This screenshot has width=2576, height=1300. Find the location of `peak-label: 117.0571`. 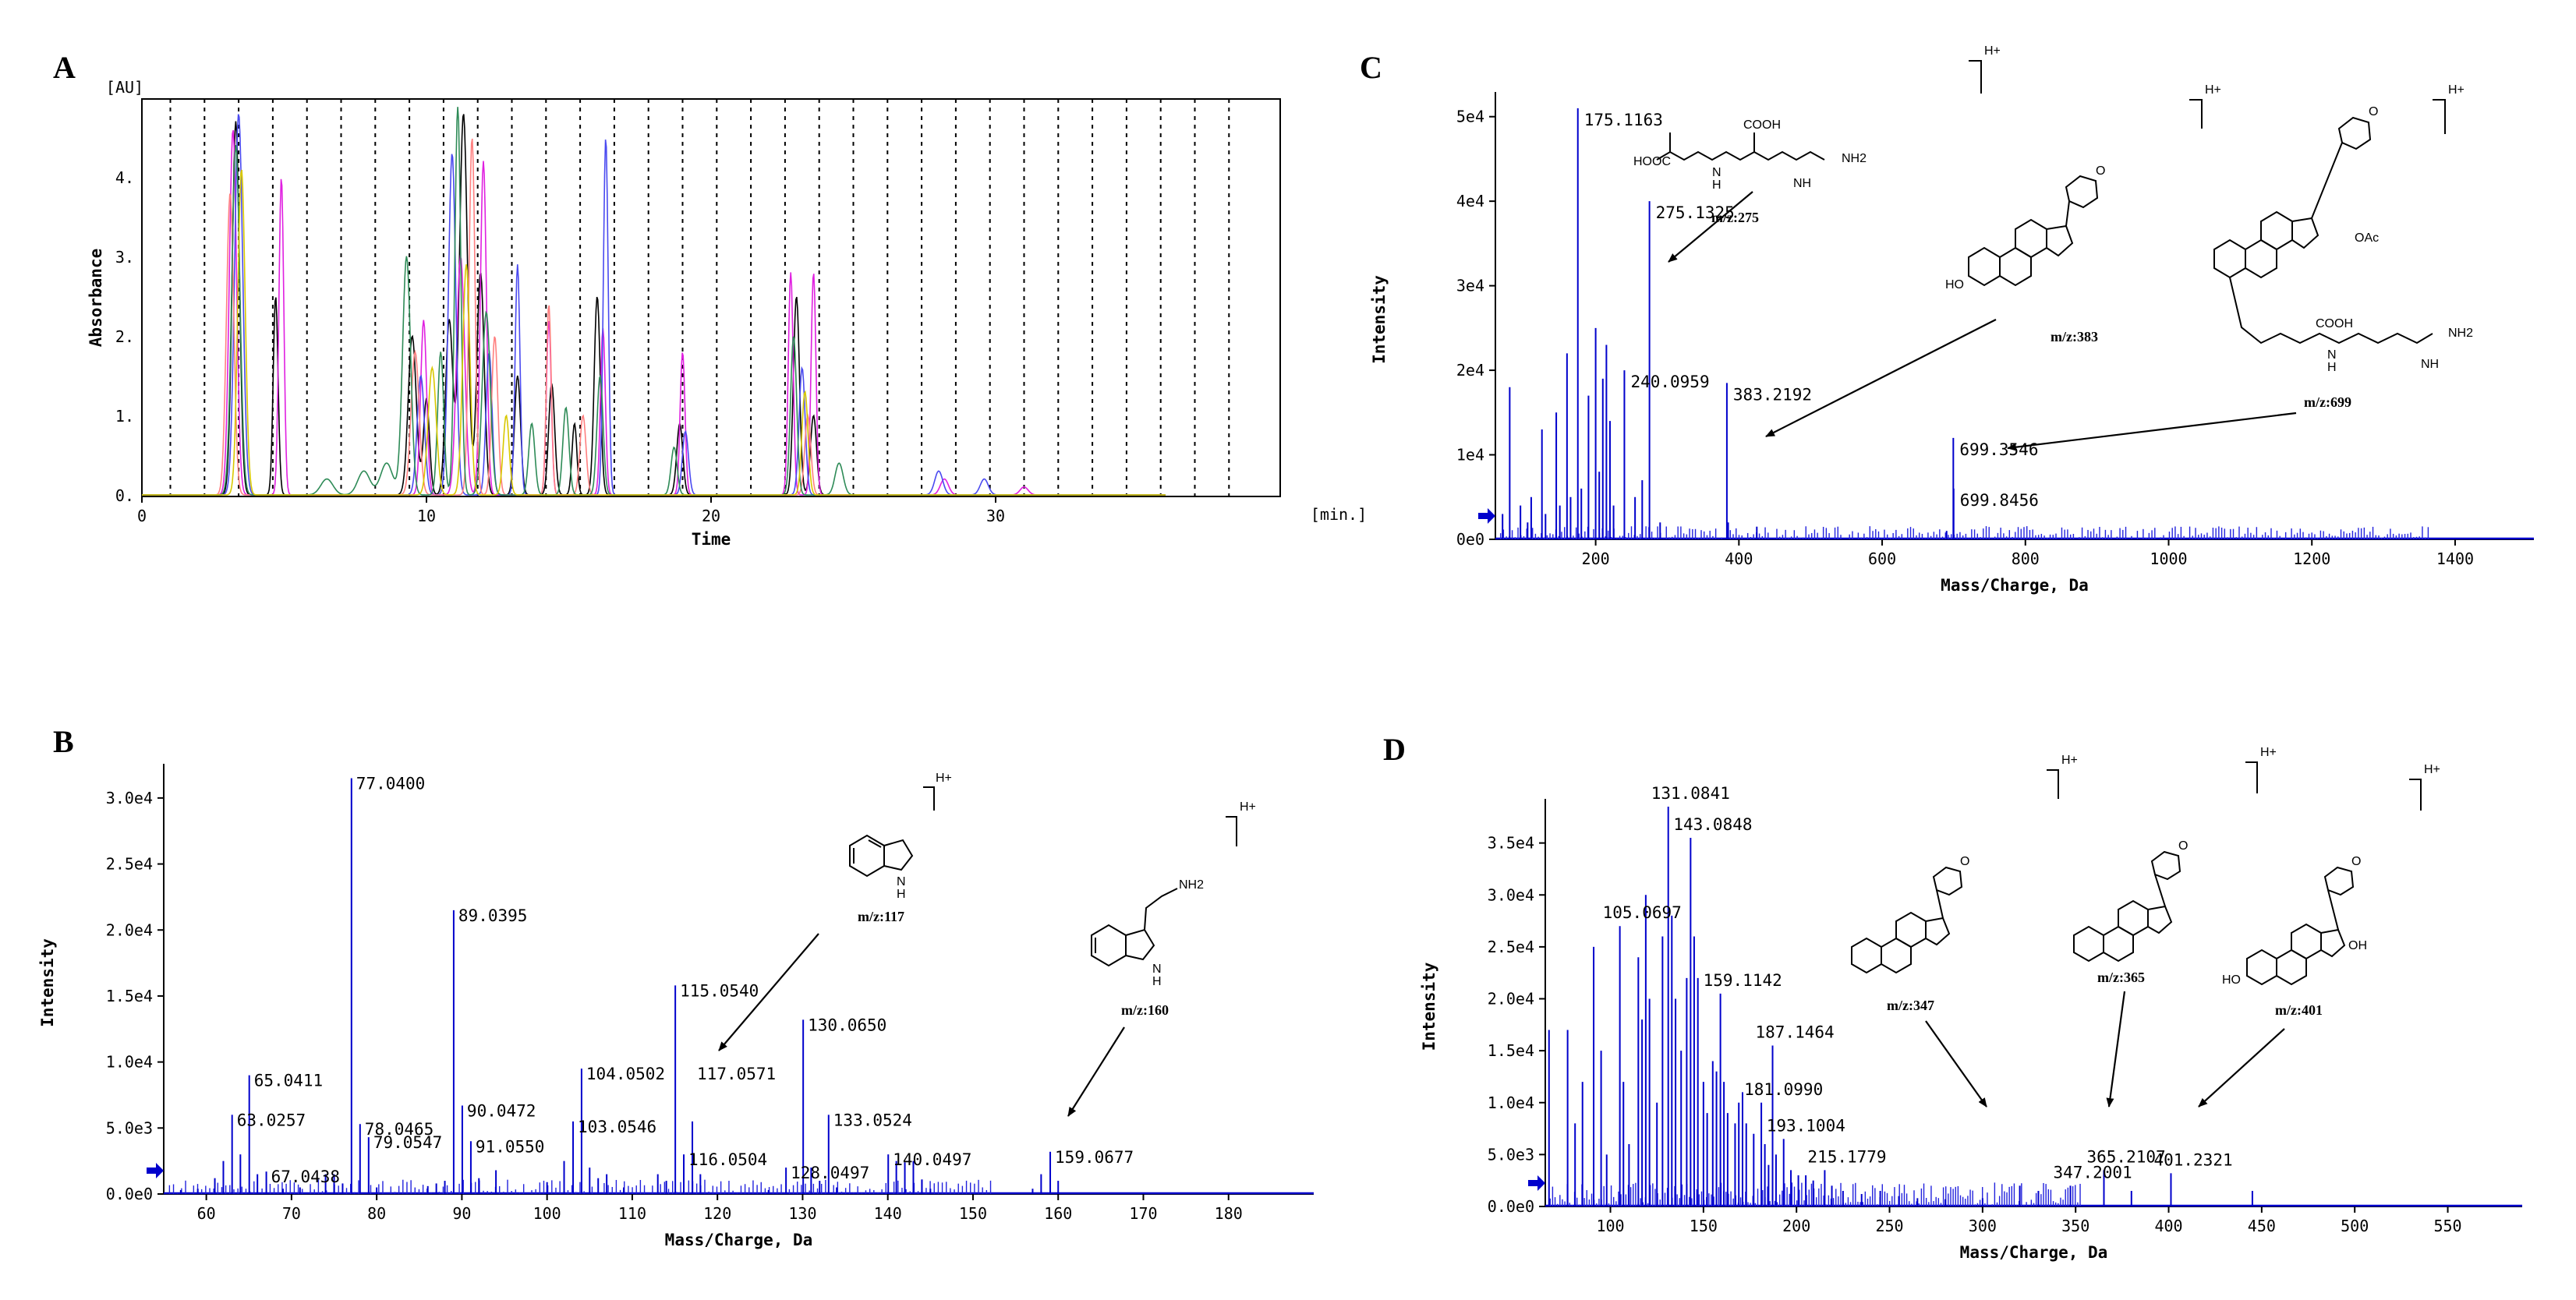

peak-label: 117.0571 is located at coordinates (736, 1074).